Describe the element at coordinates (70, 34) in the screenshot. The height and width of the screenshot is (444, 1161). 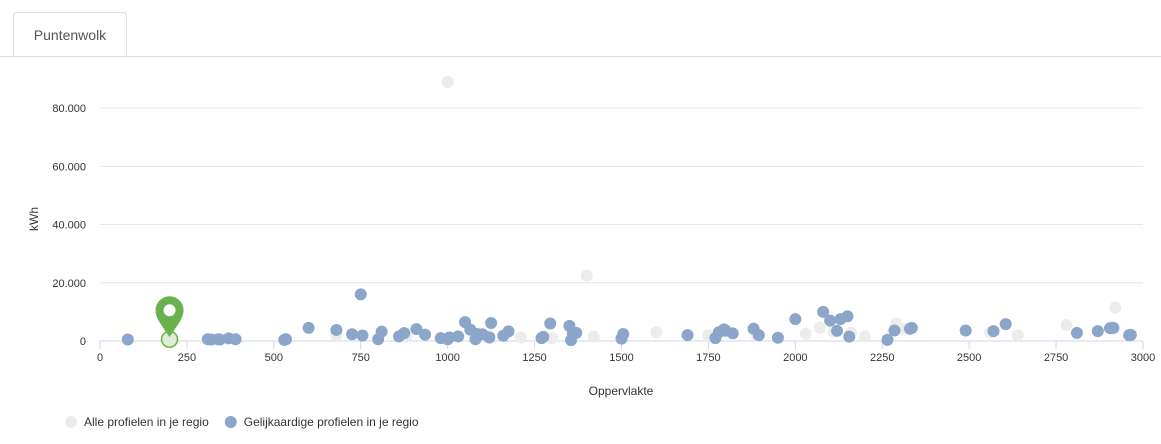
I see `tab-puntenwolk: Puntenwolk` at that location.